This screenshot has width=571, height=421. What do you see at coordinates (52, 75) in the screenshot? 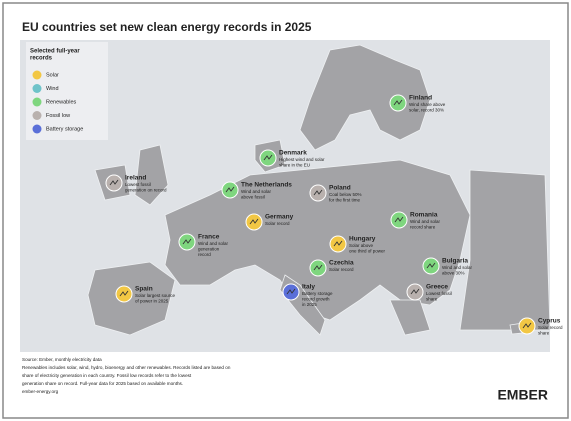
I see `legend-label: Solar` at bounding box center [52, 75].